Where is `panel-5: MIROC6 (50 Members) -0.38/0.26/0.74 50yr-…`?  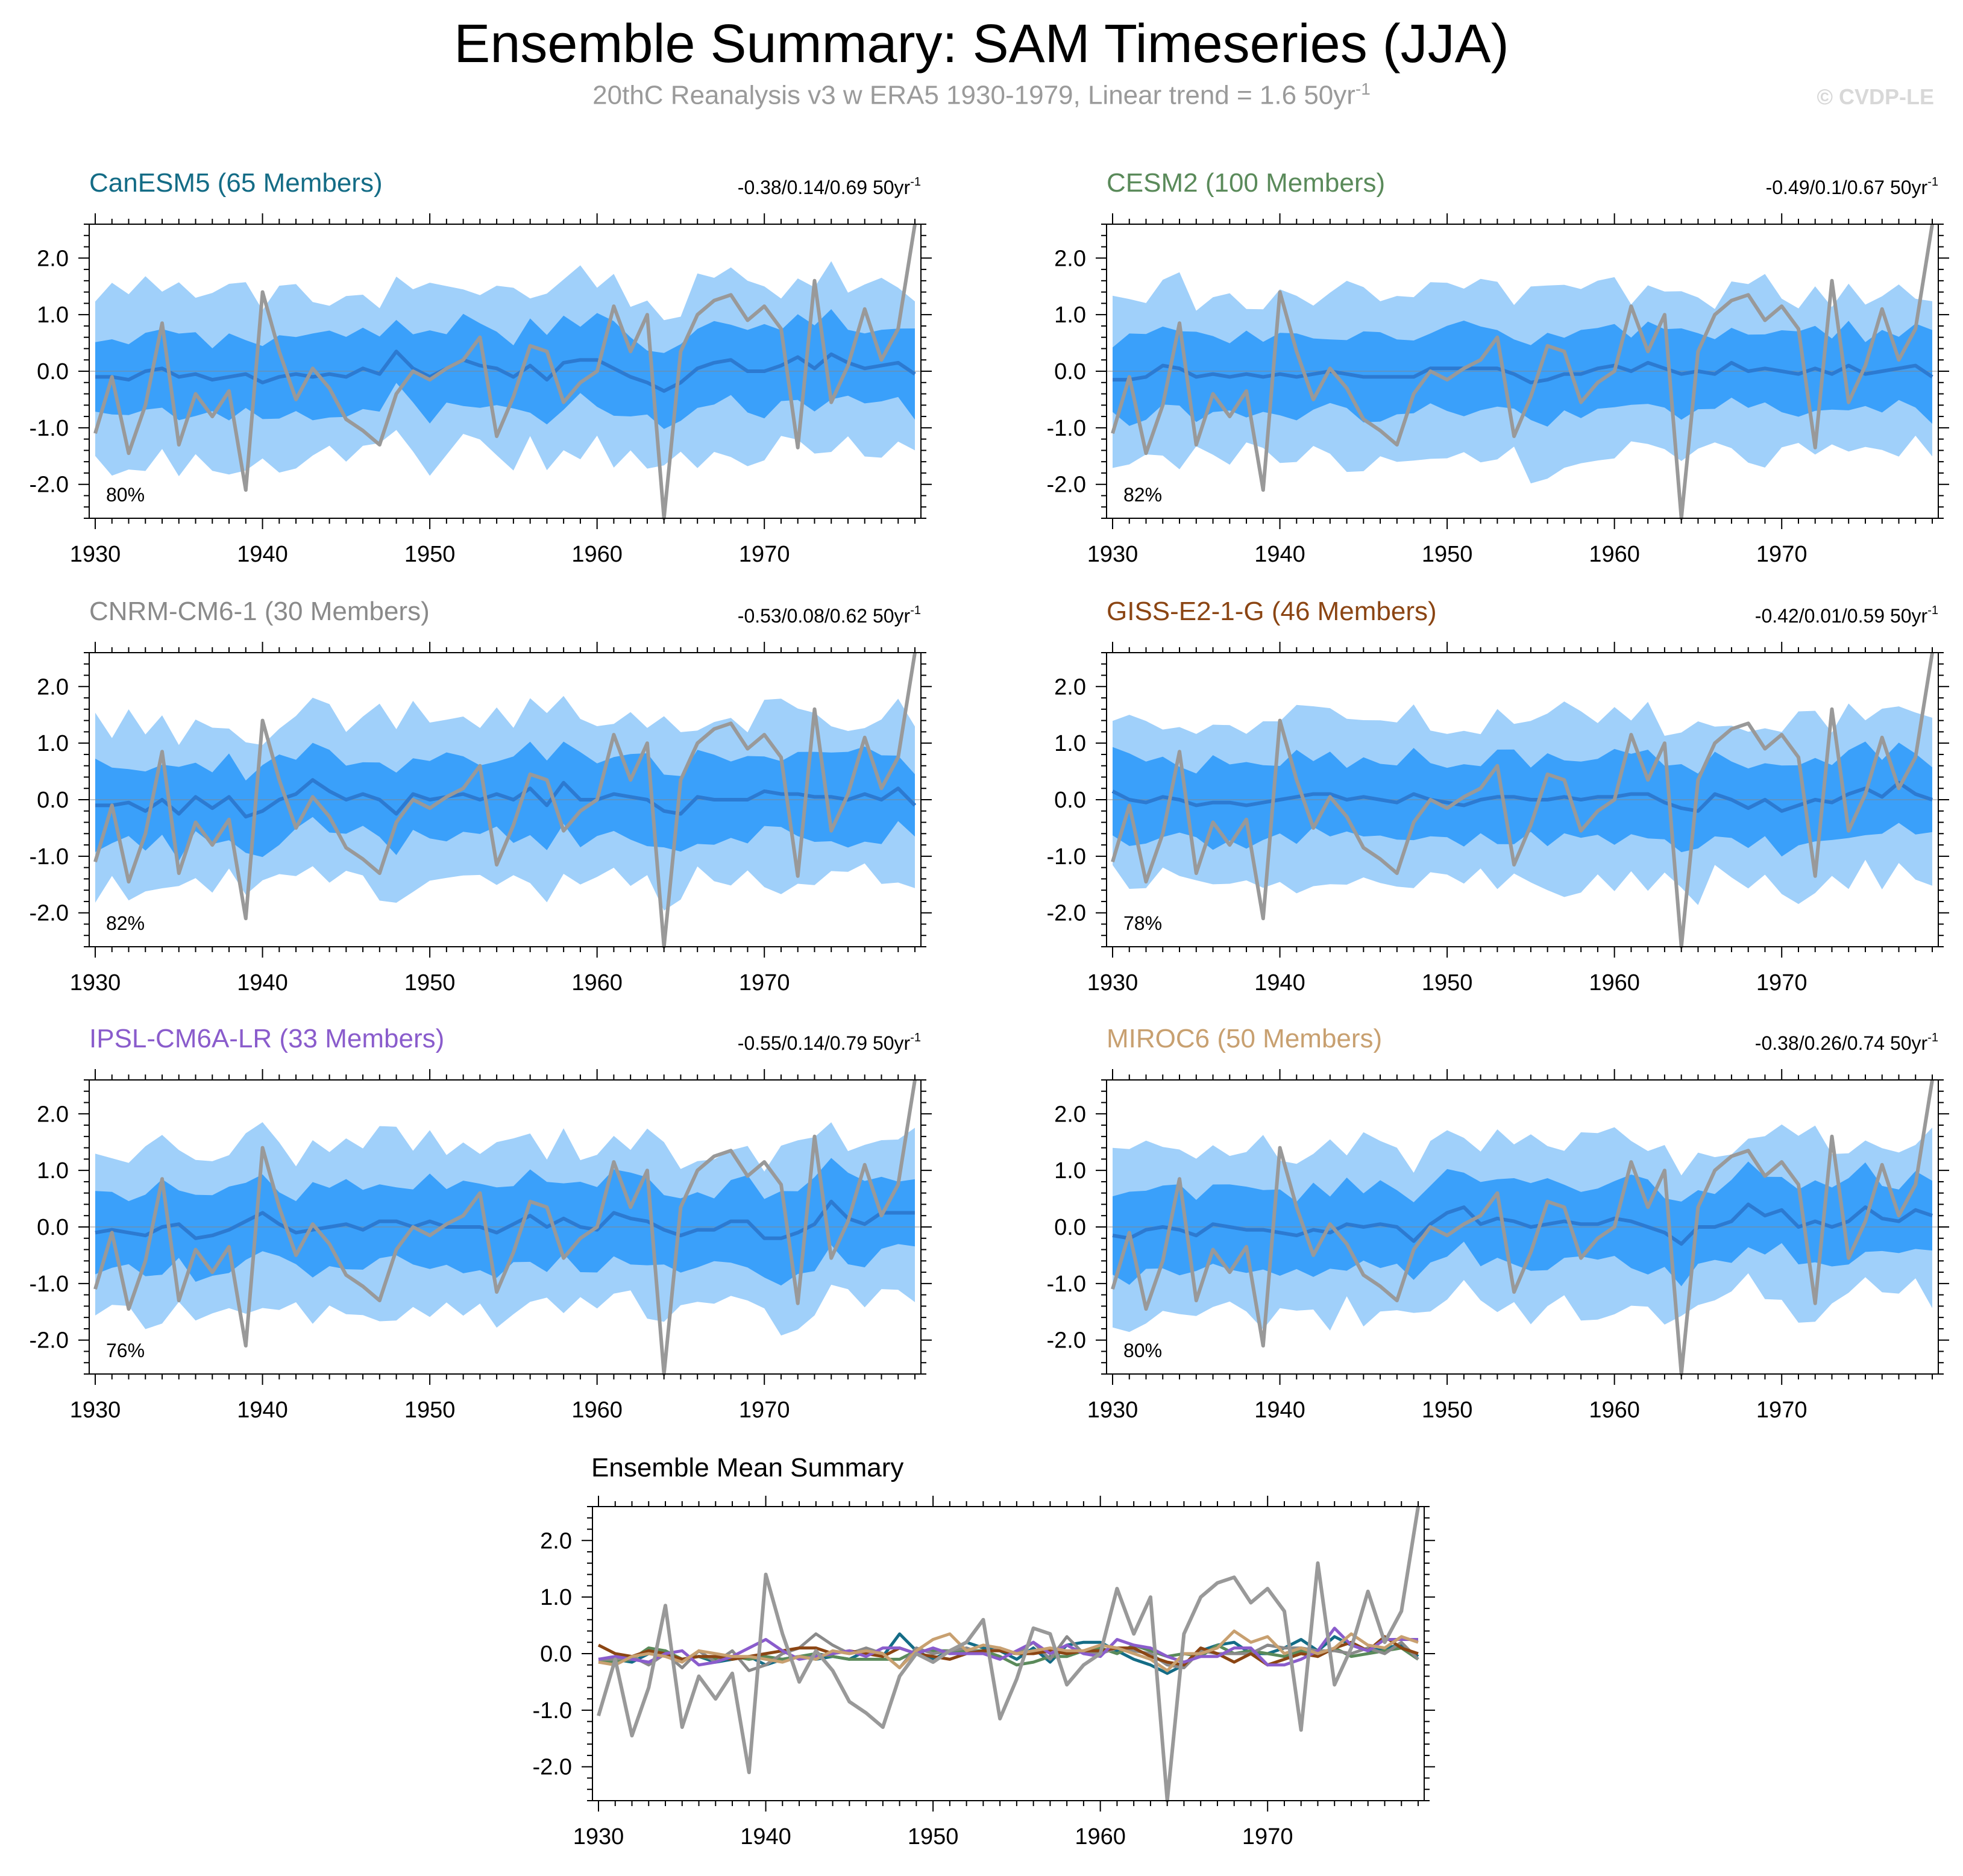
panel-5: MIROC6 (50 Members) -0.38/0.26/0.74 50yr-… is located at coordinates (1498, 1223).